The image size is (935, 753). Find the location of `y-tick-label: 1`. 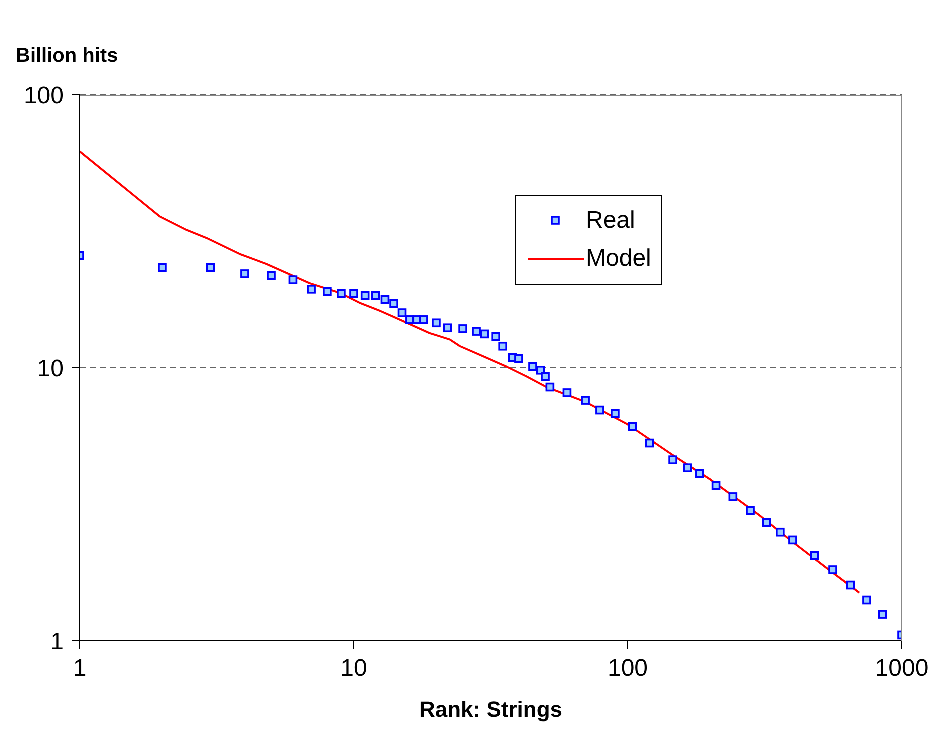

y-tick-label: 1 is located at coordinates (57, 642).